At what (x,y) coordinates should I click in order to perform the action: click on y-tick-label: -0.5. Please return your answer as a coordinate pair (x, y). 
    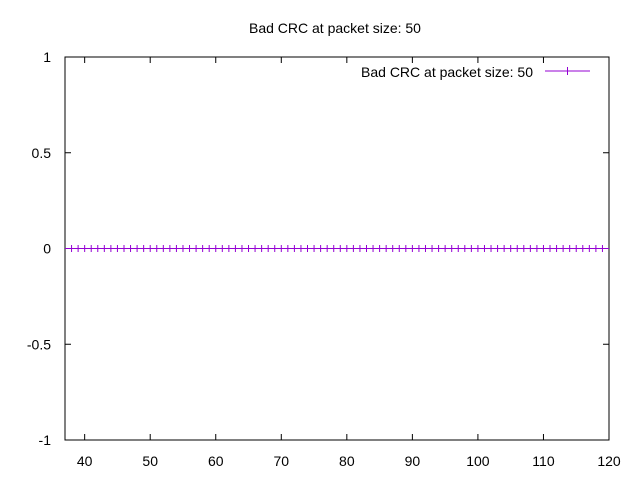
    Looking at the image, I should click on (39, 344).